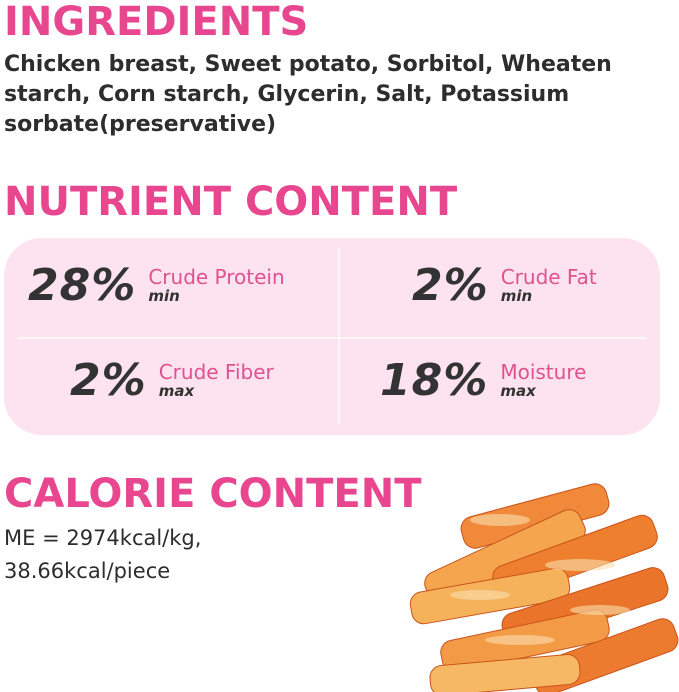  What do you see at coordinates (434, 380) in the screenshot?
I see `nutrient-value: 18%` at bounding box center [434, 380].